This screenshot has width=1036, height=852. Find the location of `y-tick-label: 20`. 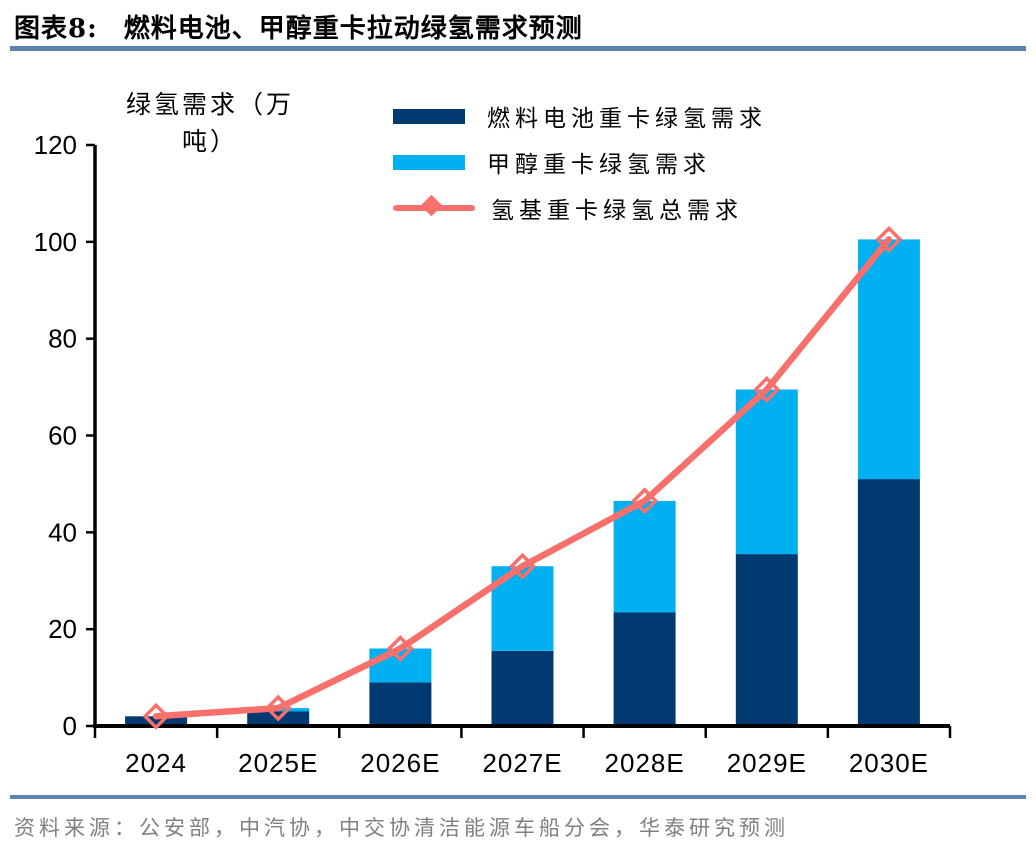

y-tick-label: 20 is located at coordinates (62, 629).